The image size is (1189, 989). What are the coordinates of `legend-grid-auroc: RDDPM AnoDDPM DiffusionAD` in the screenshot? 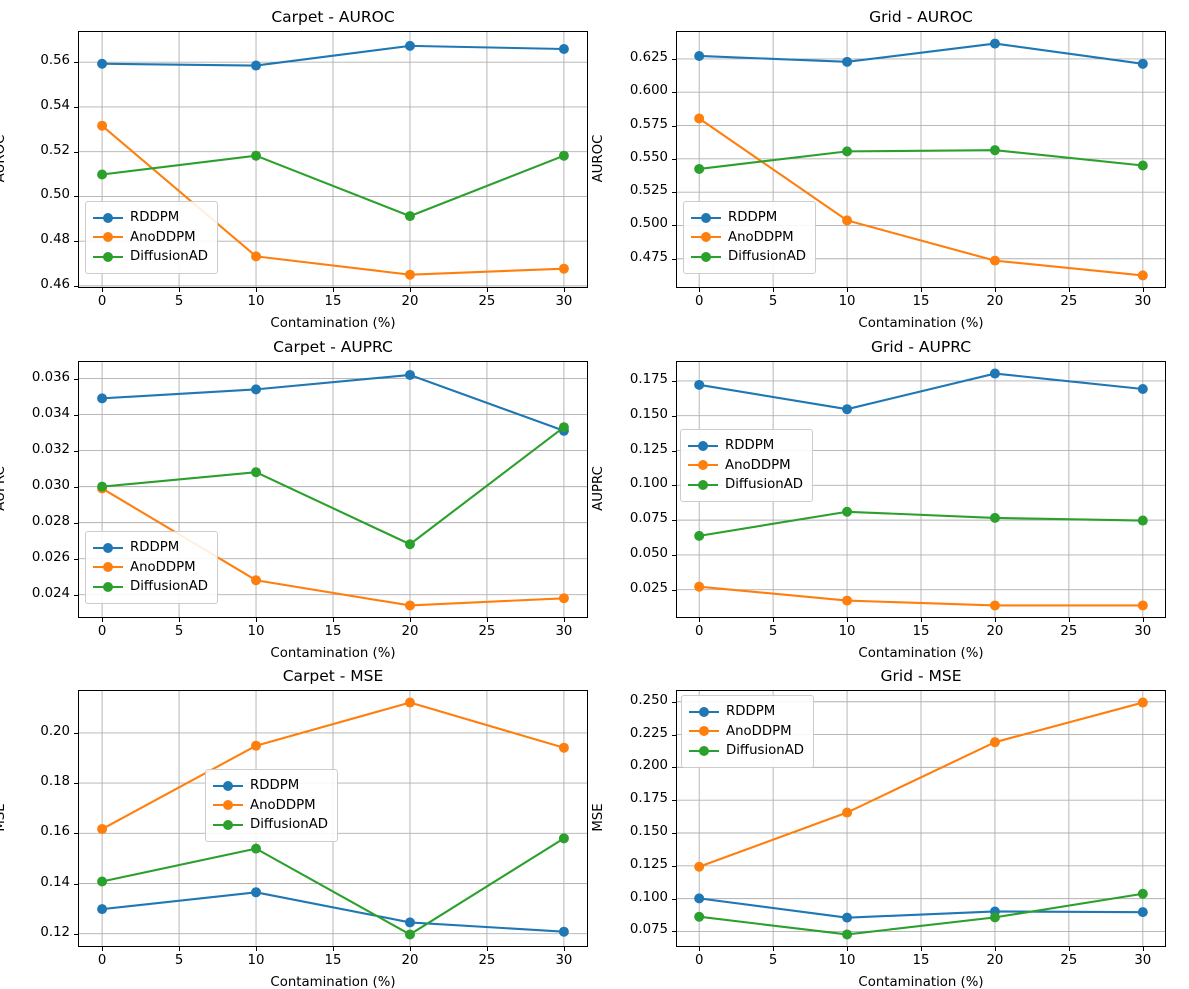 It's located at (750, 237).